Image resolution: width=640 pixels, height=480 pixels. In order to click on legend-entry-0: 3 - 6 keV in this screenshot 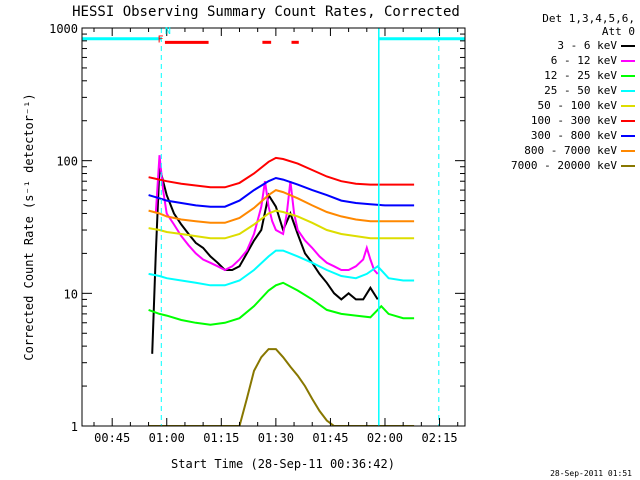, I will do `click(552, 45)`.